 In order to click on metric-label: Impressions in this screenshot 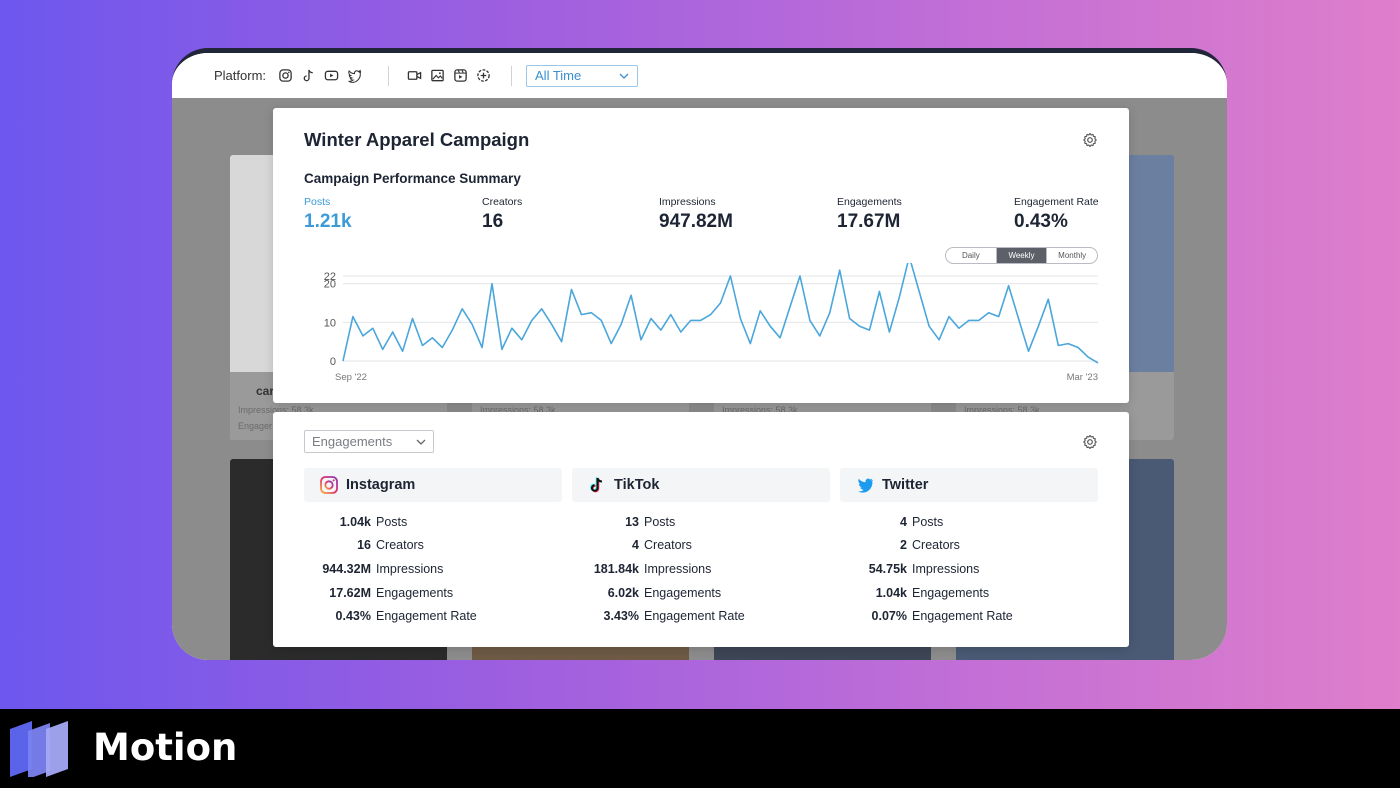, I will do `click(687, 202)`.